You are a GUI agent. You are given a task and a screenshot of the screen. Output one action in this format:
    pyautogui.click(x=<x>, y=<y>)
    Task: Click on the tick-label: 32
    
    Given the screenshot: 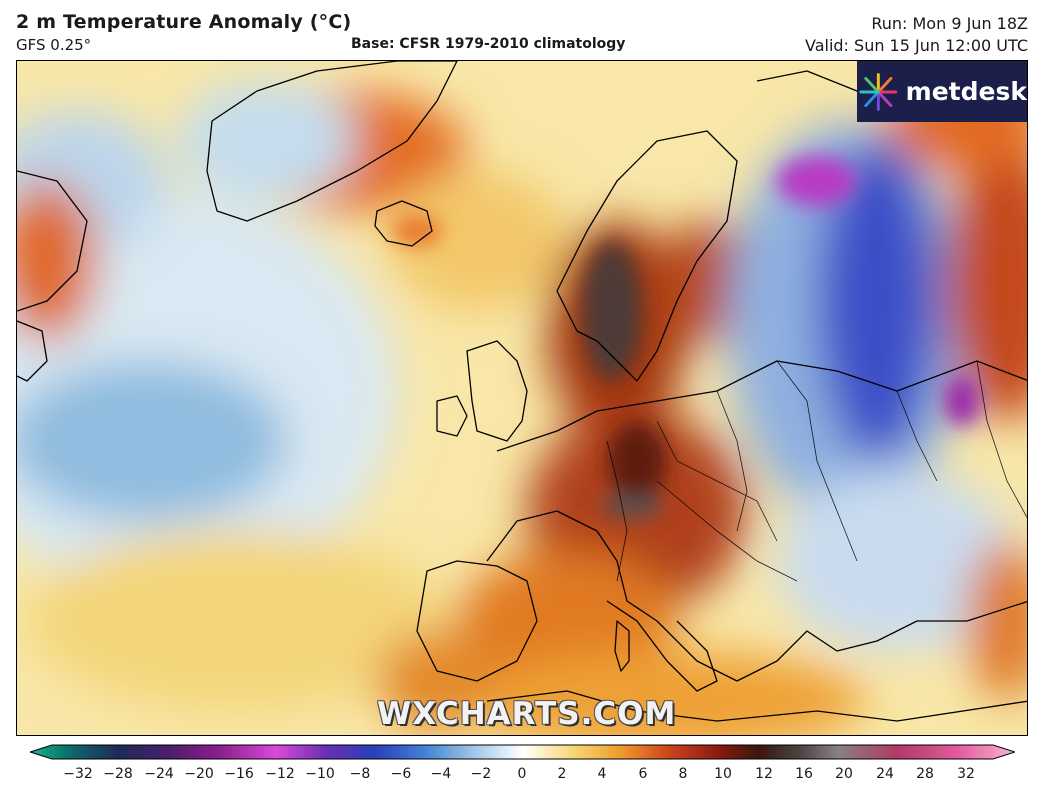 What is the action you would take?
    pyautogui.click(x=966, y=774)
    